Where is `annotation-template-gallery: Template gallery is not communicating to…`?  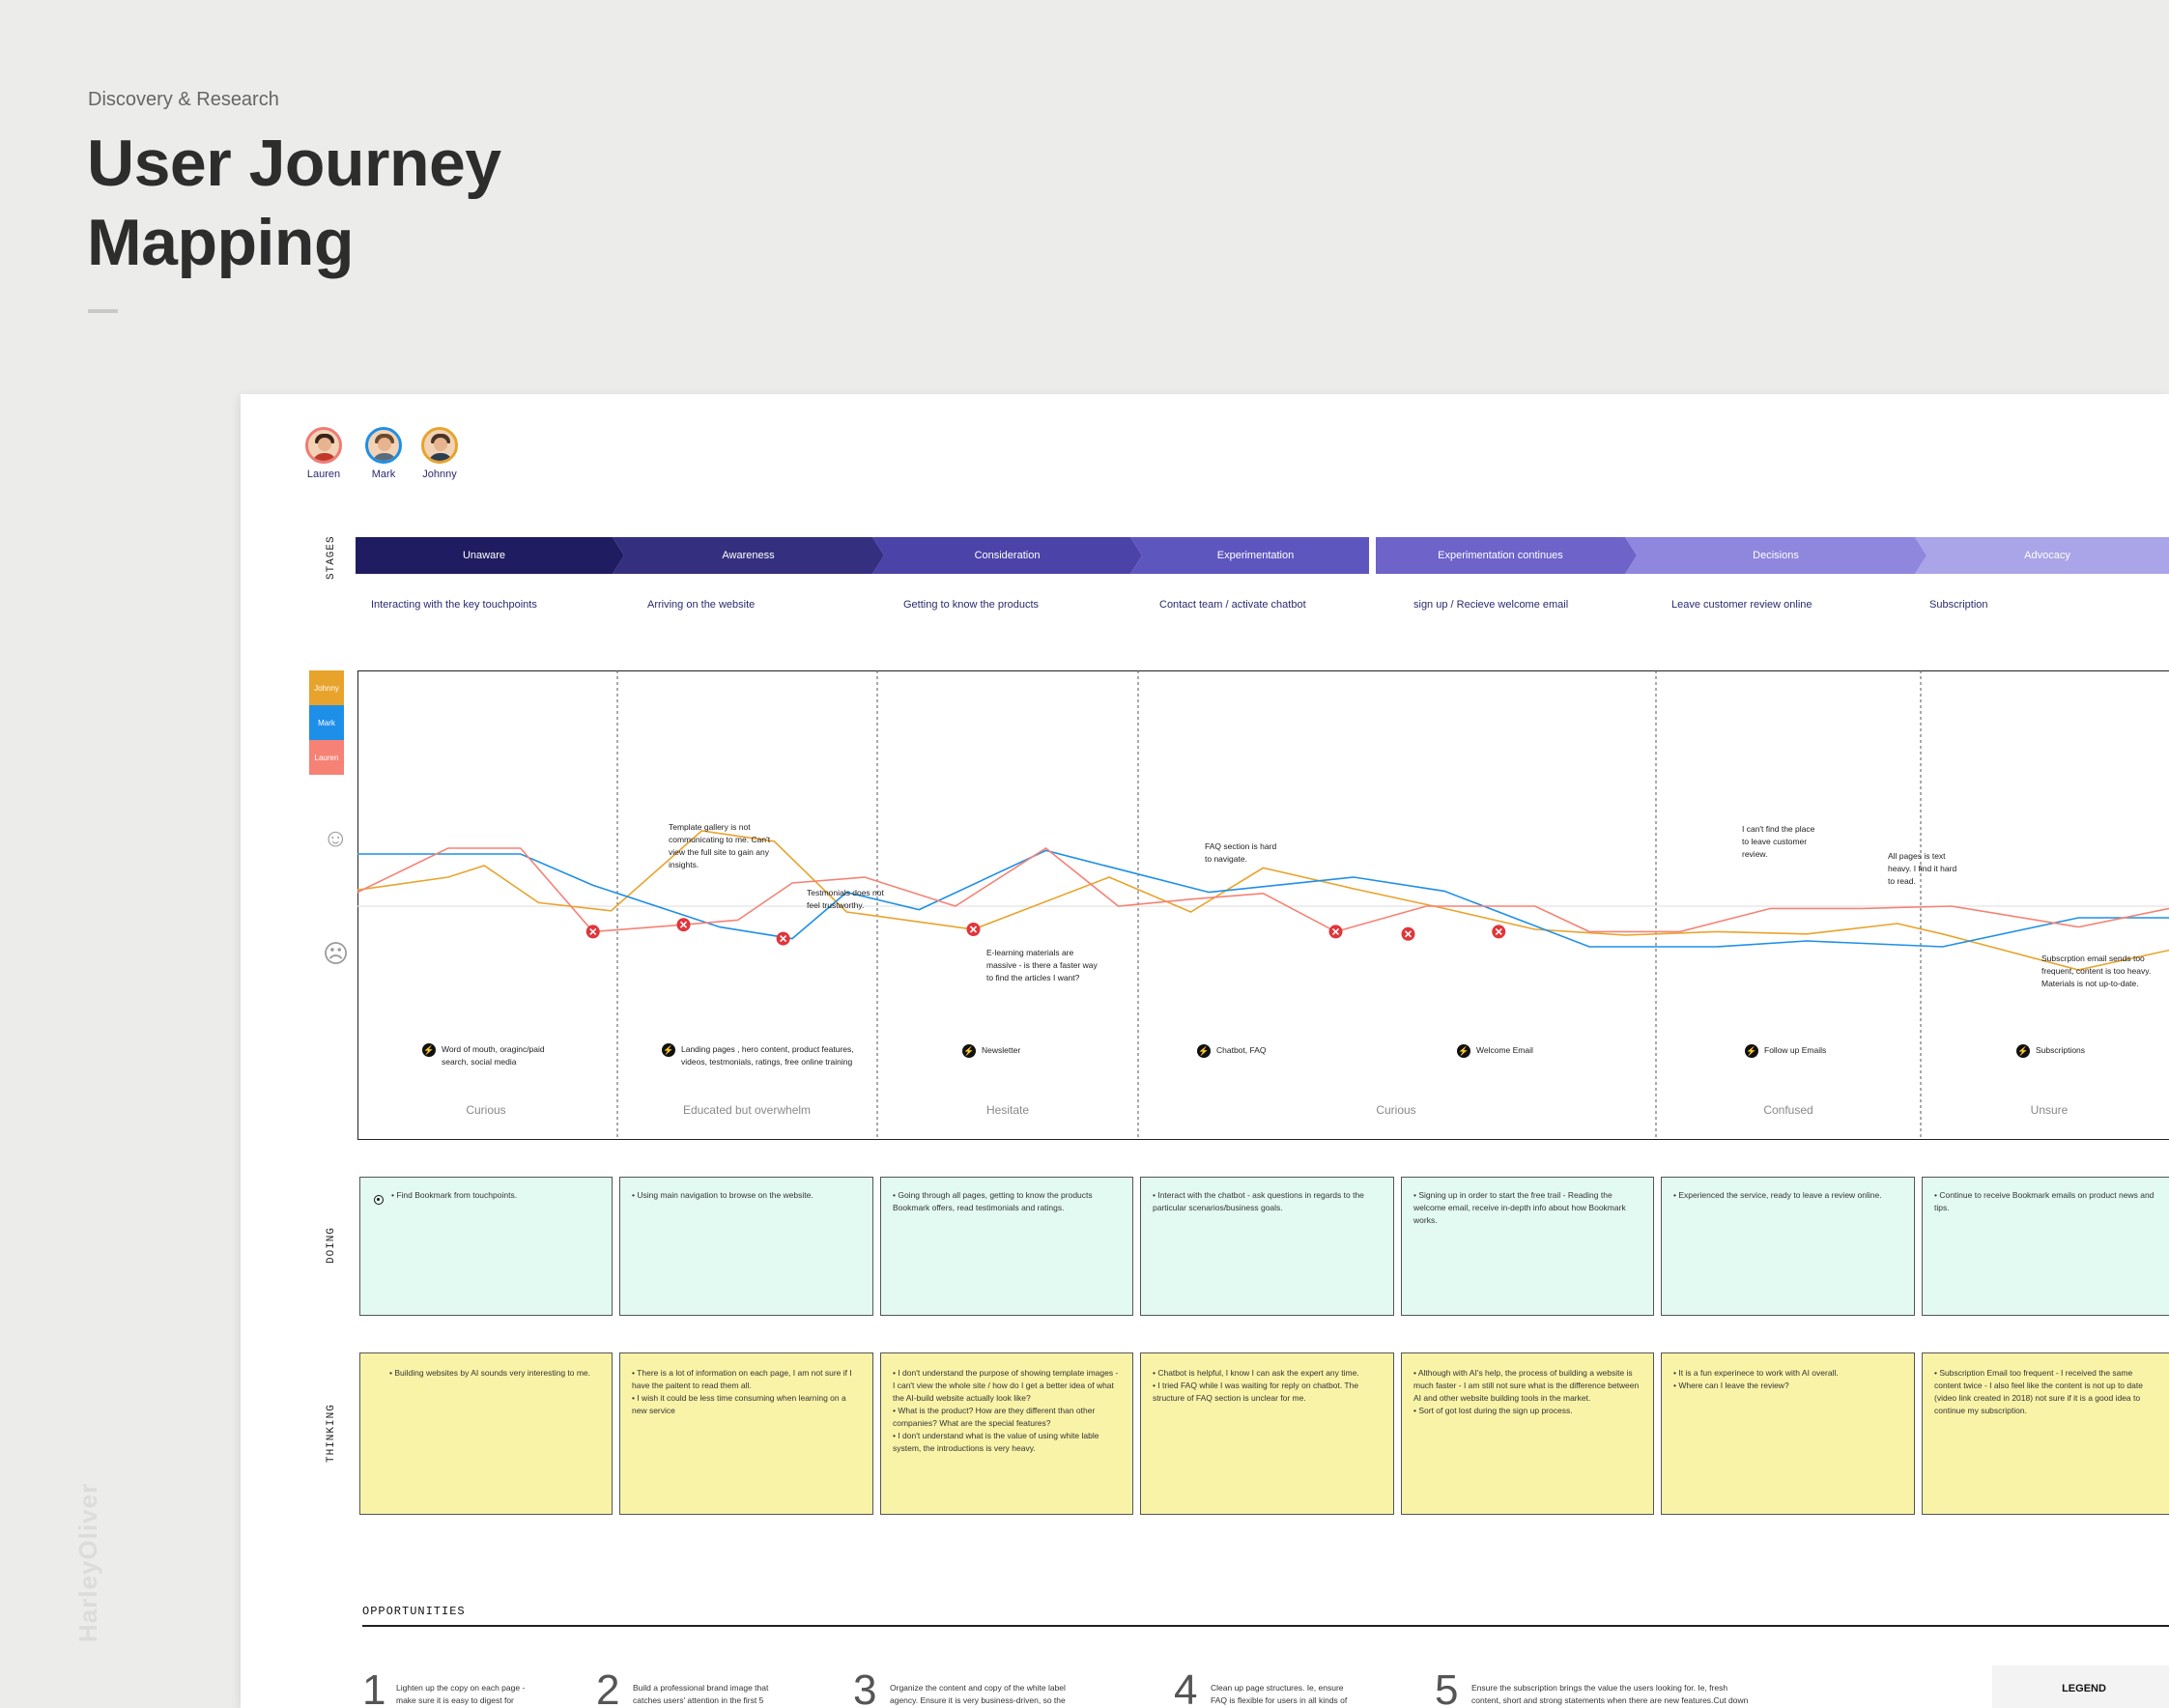 annotation-template-gallery: Template gallery is not communicating to… is located at coordinates (720, 846).